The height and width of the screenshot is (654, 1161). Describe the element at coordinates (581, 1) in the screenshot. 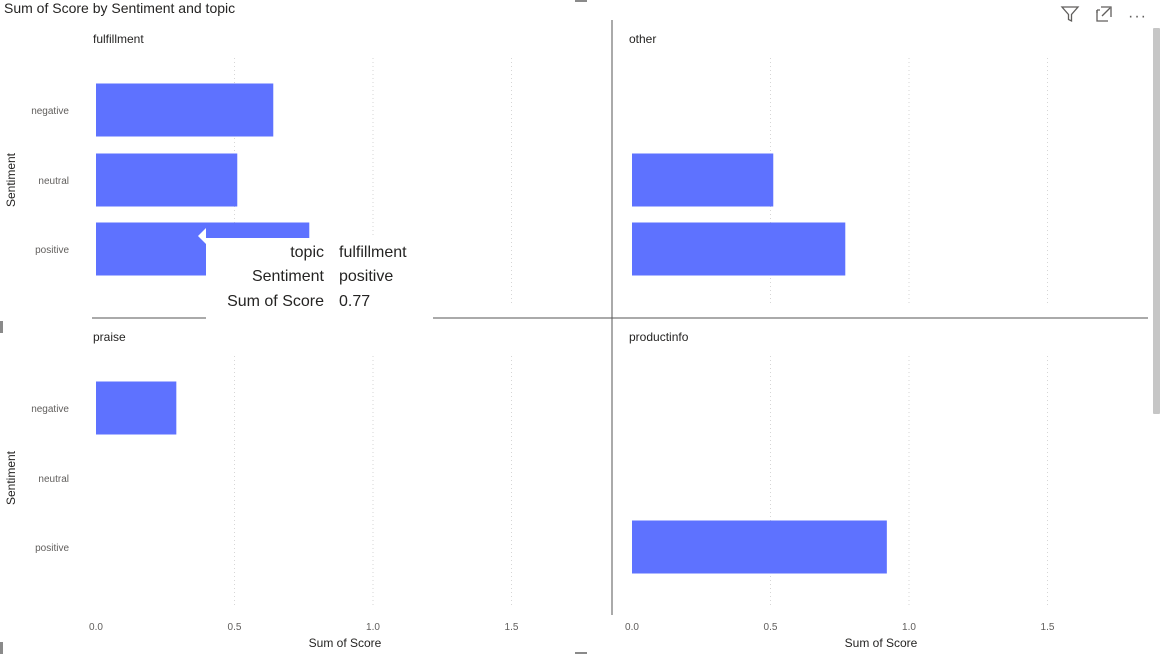

I see `resize-handle-top` at that location.